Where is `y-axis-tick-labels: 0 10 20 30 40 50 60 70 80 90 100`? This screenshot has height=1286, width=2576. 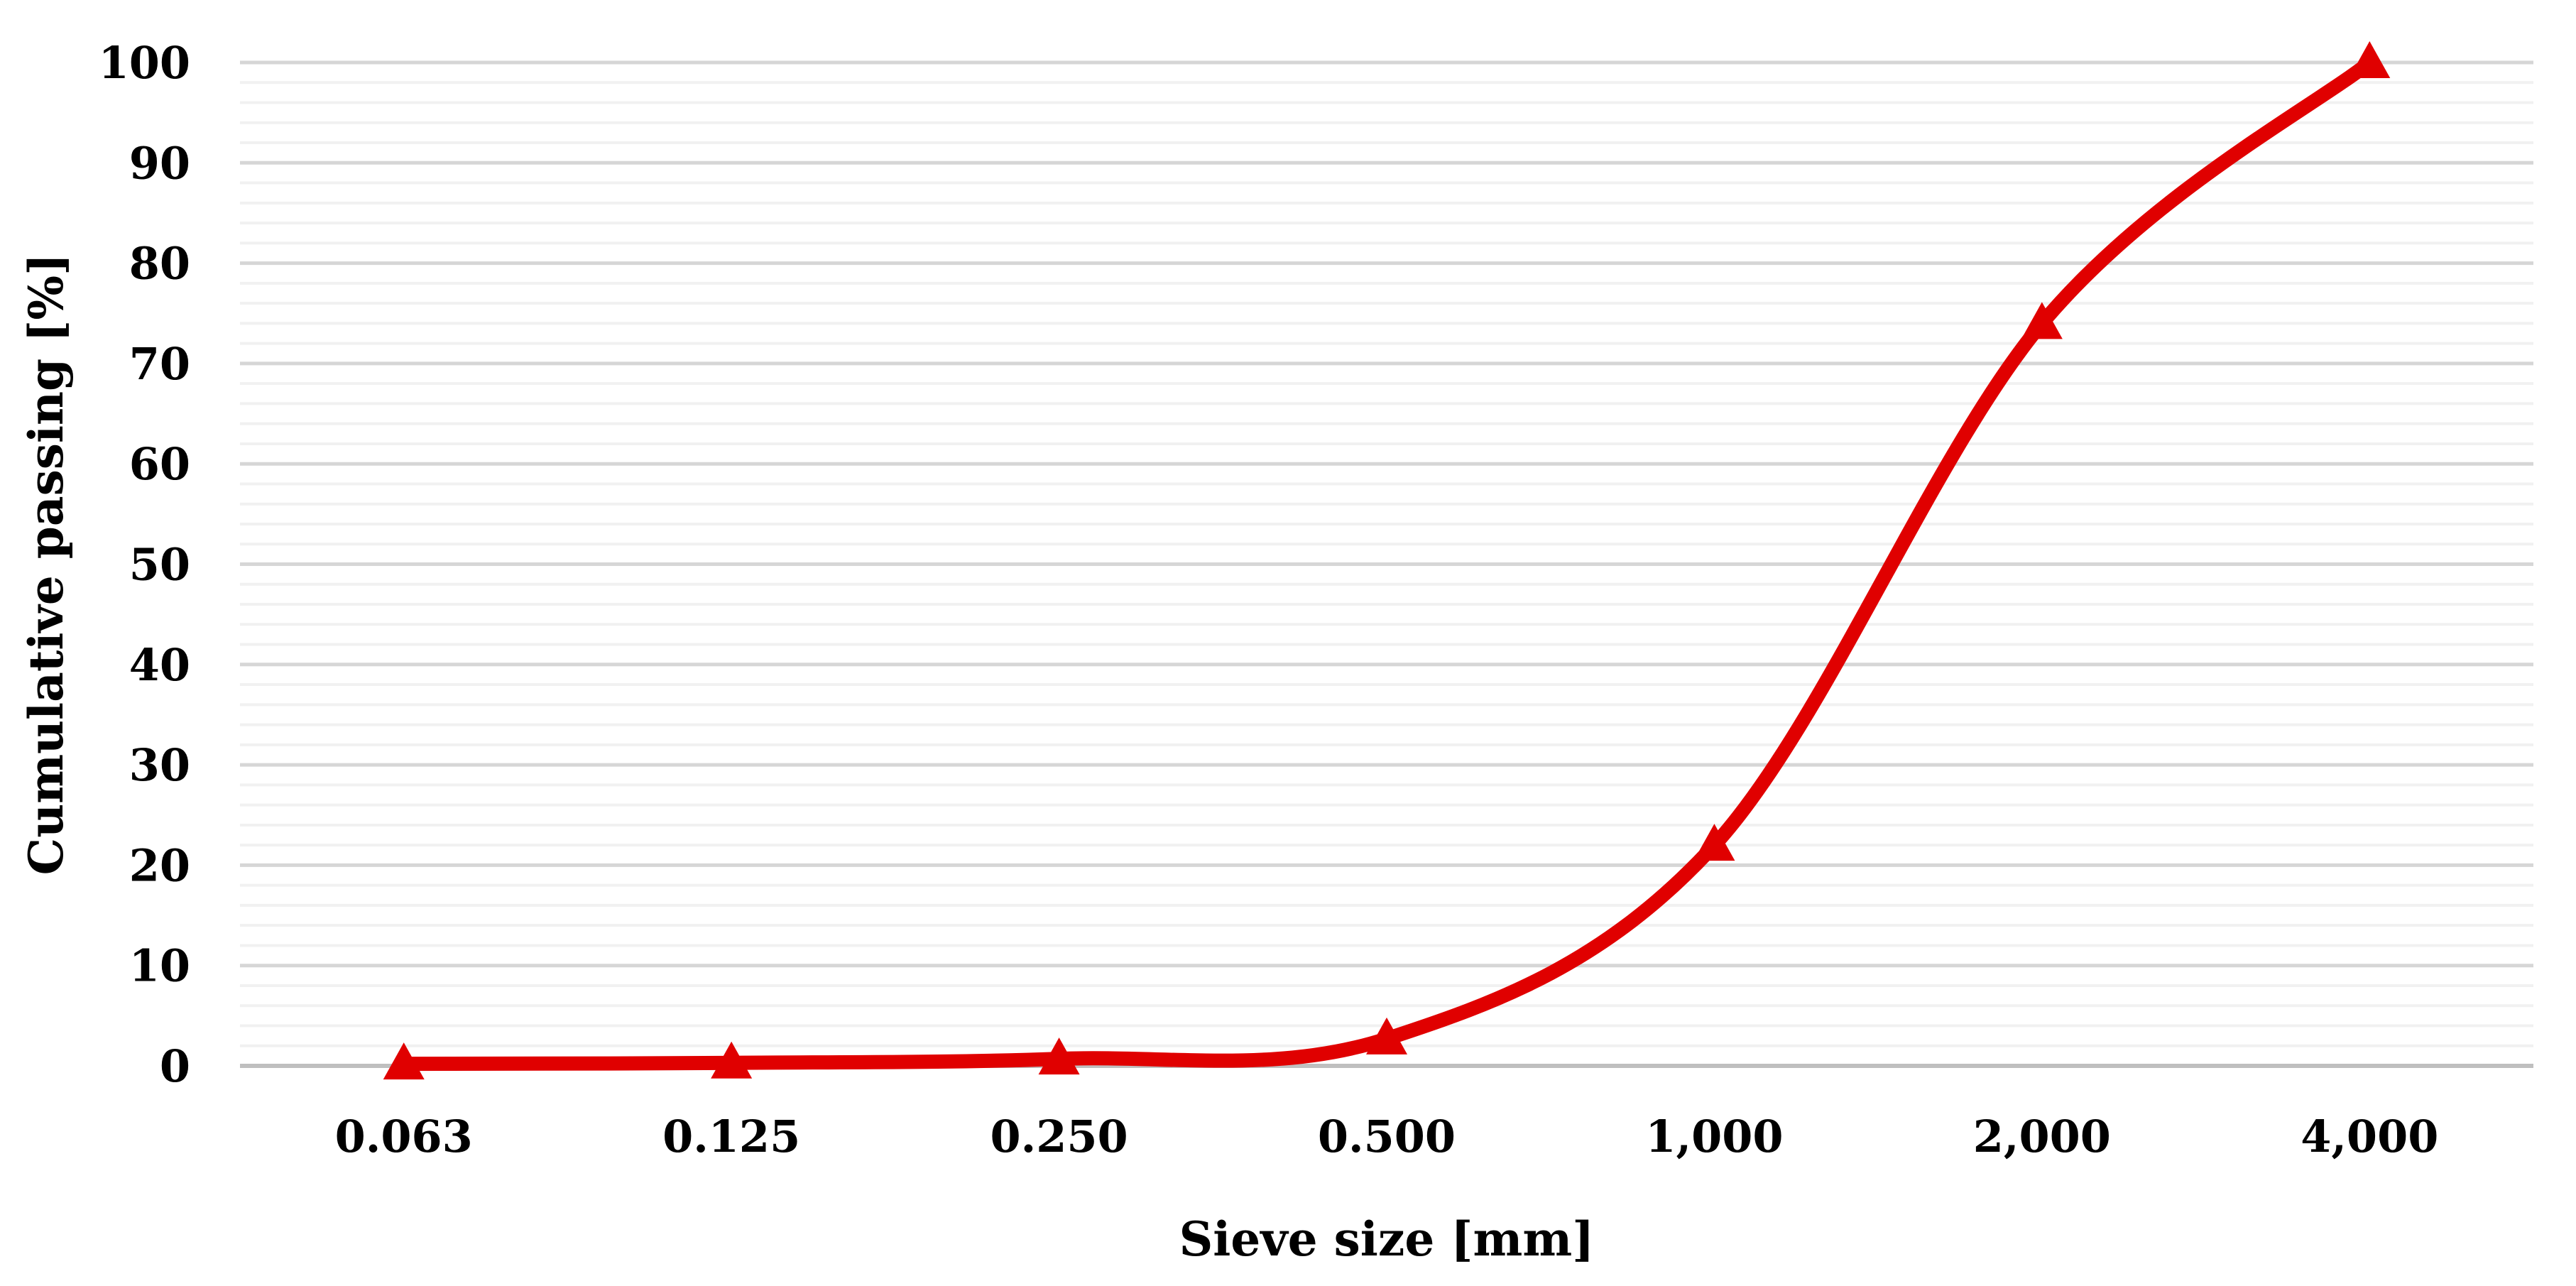
y-axis-tick-labels: 0 10 20 30 40 50 60 70 80 90 100 is located at coordinates (144, 564).